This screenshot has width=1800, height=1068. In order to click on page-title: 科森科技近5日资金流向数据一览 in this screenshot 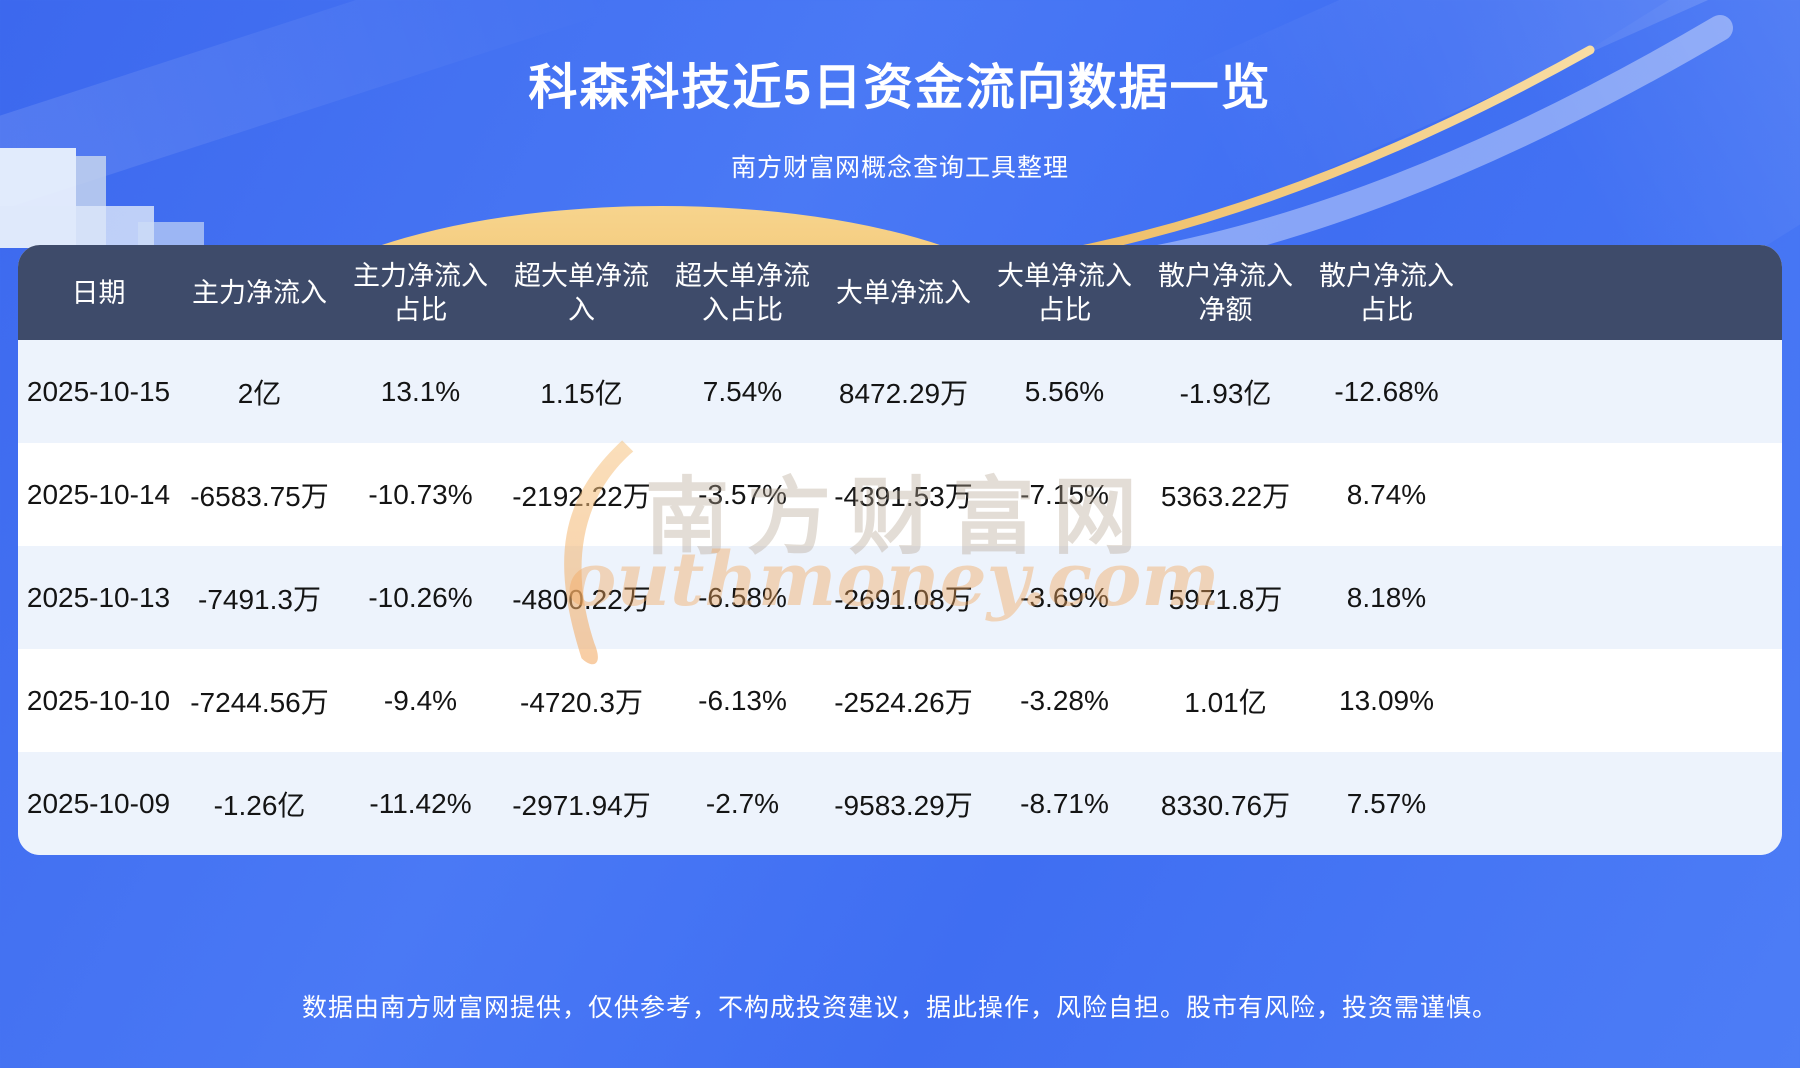, I will do `click(900, 88)`.